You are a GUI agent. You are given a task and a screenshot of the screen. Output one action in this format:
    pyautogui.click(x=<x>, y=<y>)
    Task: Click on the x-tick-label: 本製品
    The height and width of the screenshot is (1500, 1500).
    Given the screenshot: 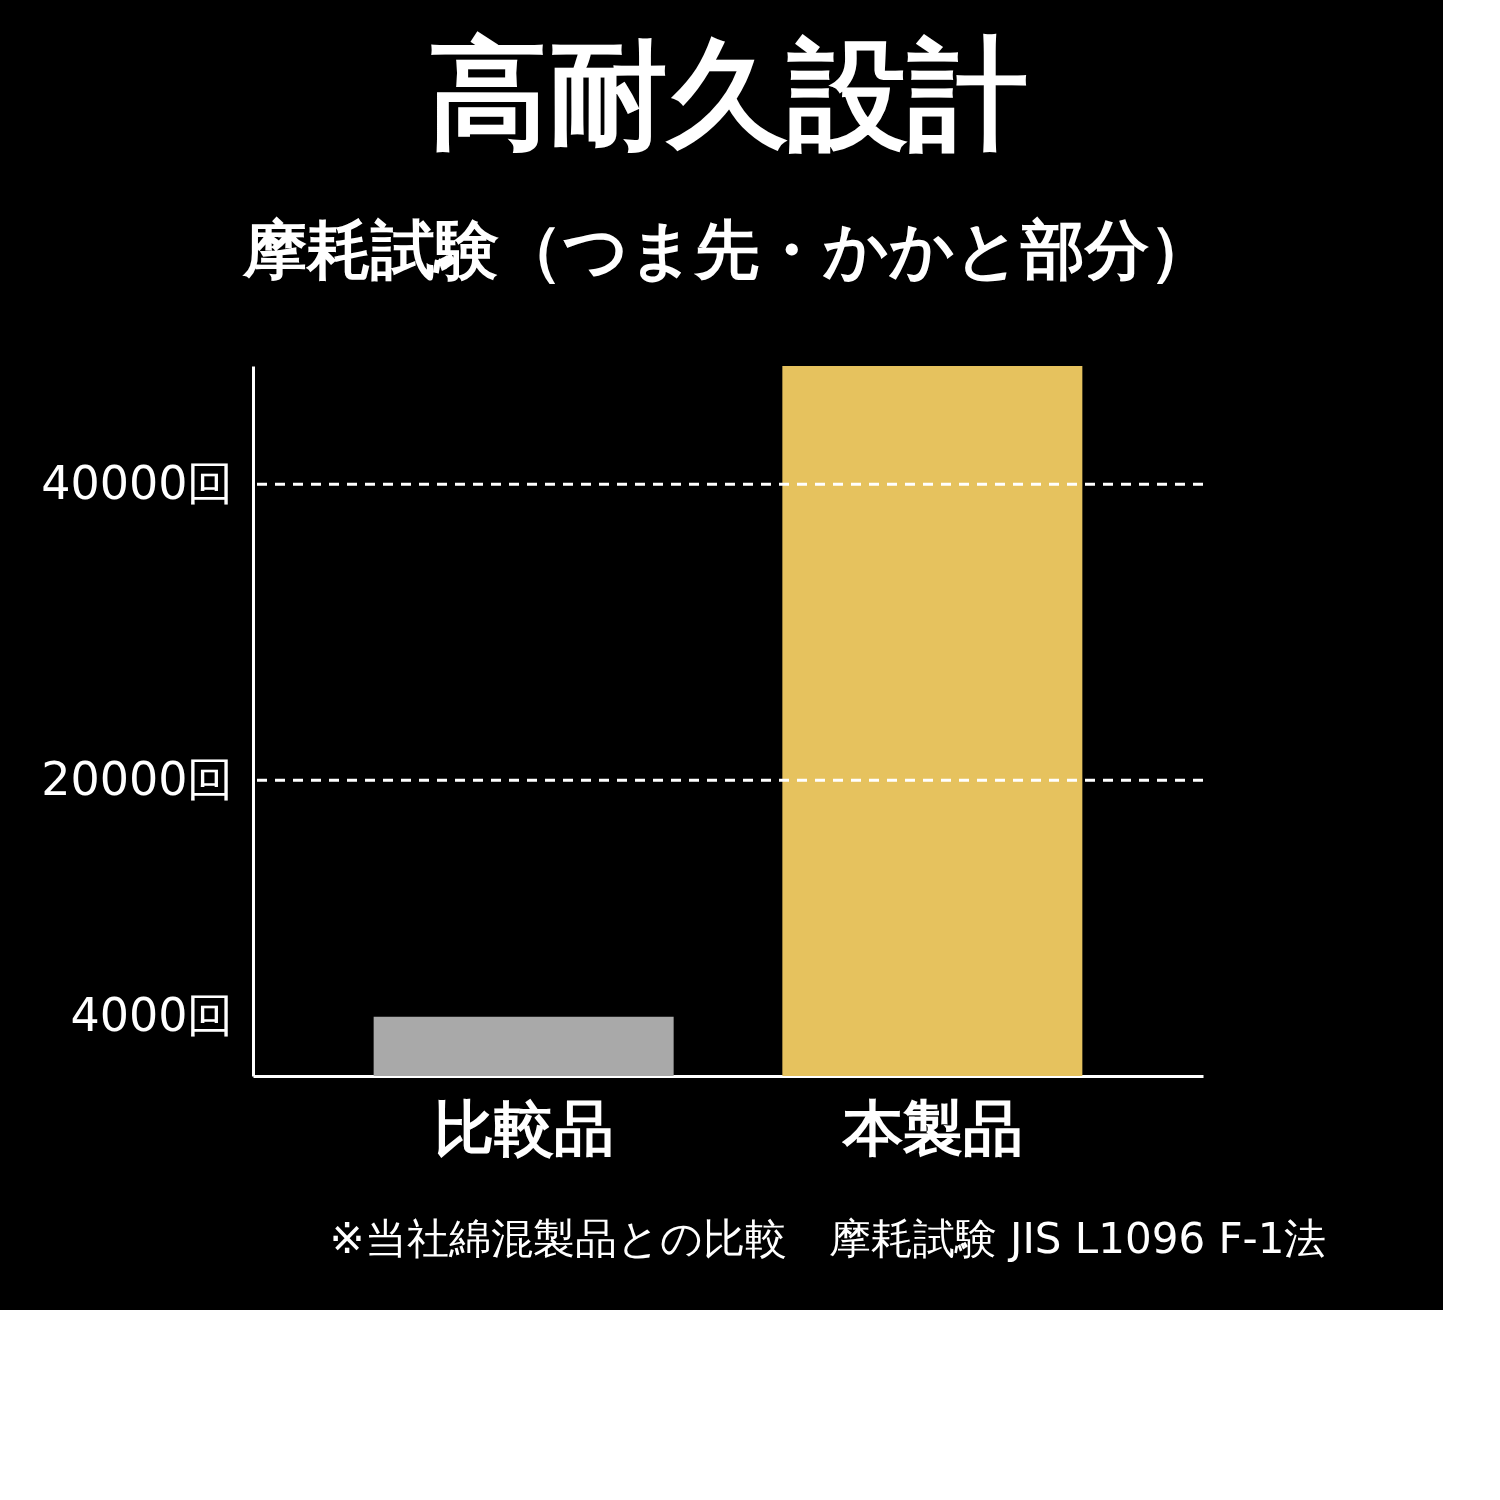 What is the action you would take?
    pyautogui.click(x=931, y=1127)
    